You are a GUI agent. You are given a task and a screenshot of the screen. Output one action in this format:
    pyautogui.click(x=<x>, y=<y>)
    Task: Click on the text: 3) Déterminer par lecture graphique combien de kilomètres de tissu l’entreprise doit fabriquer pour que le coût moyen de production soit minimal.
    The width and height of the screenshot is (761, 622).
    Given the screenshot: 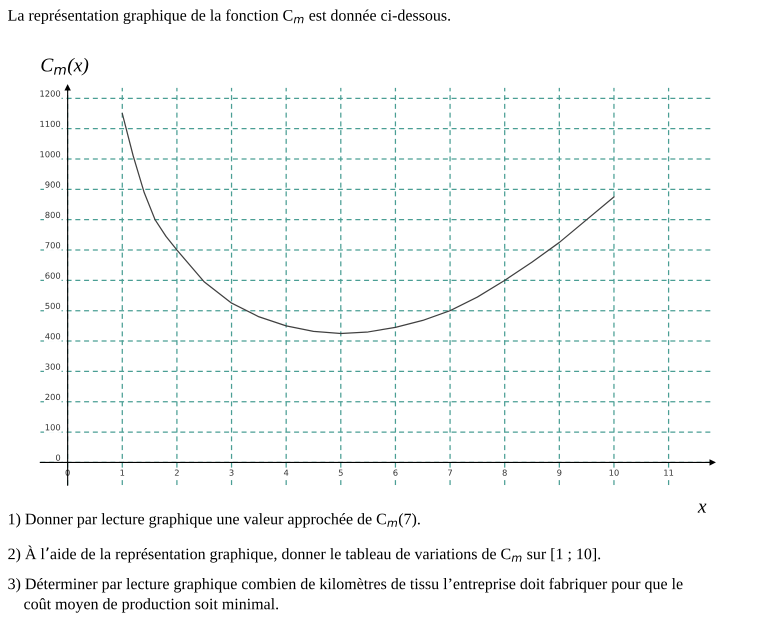 What is the action you would take?
    pyautogui.click(x=345, y=595)
    